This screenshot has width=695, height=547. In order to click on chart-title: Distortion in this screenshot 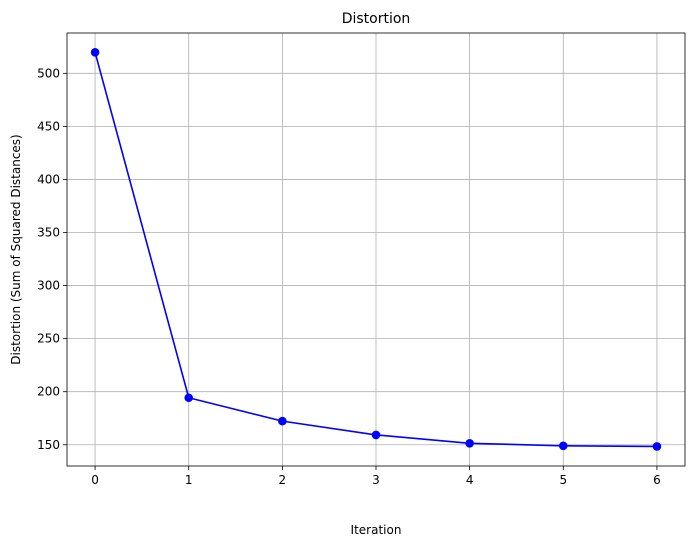, I will do `click(376, 19)`.